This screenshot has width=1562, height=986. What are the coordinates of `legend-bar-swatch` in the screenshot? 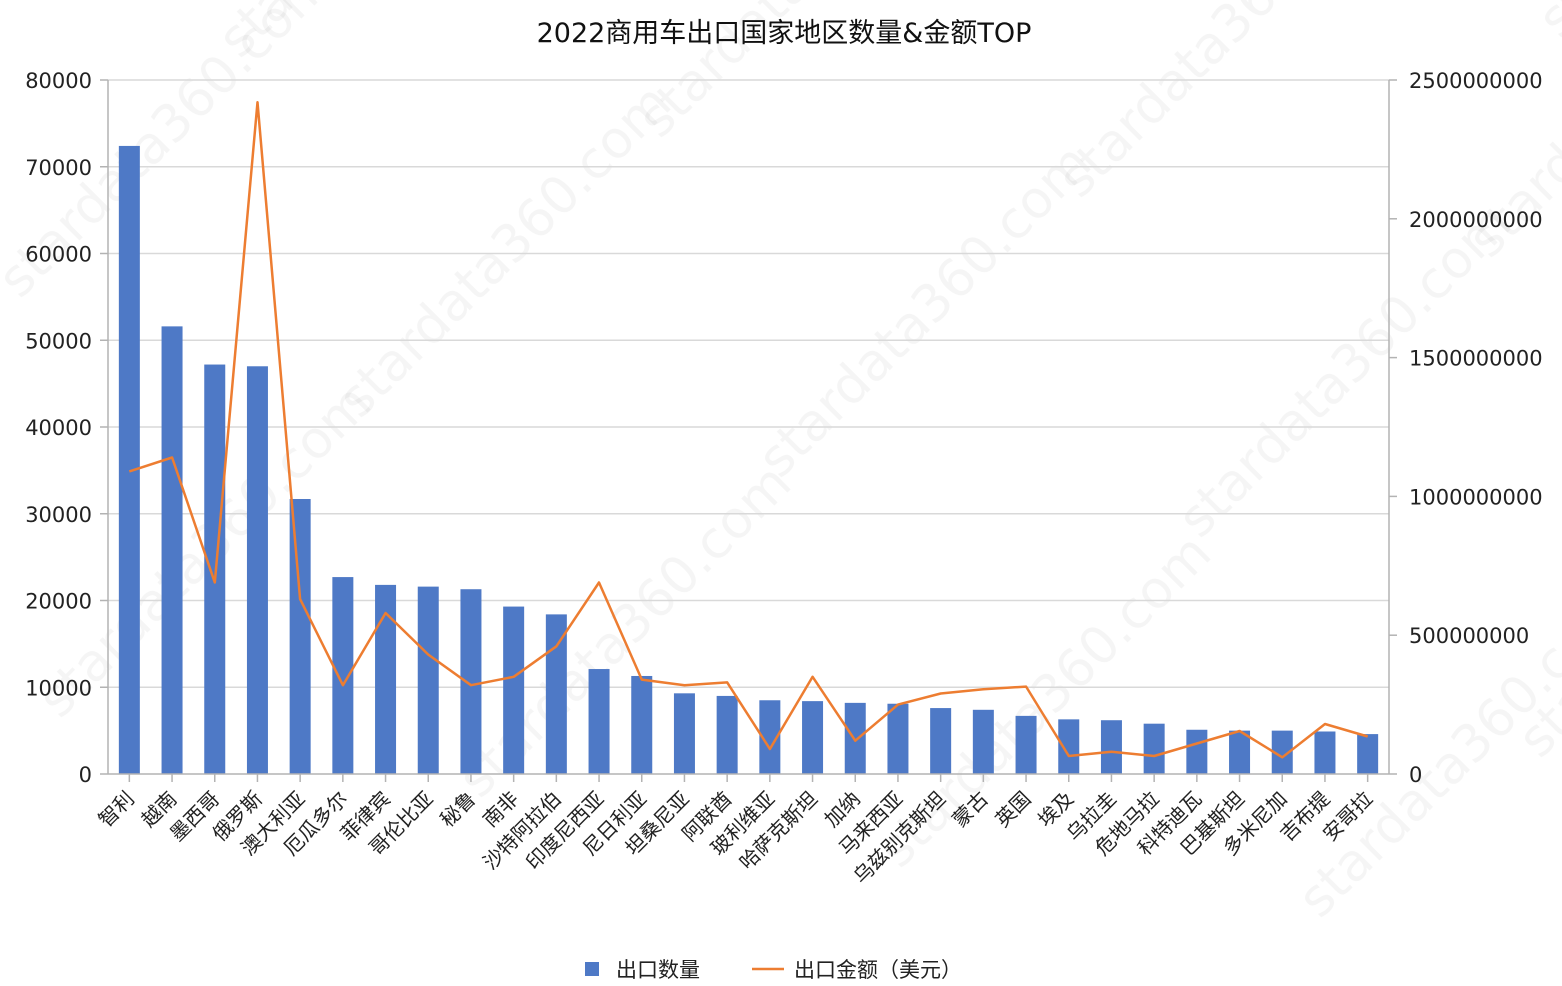 It's located at (592, 969).